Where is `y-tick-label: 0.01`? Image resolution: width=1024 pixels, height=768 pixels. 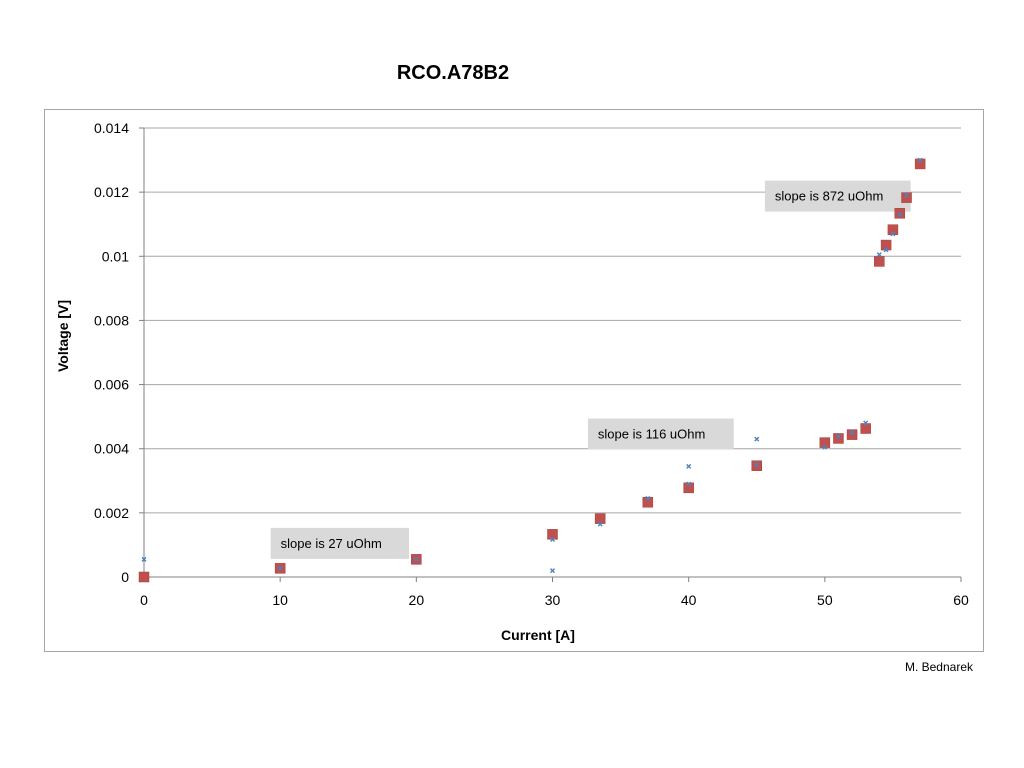
y-tick-label: 0.01 is located at coordinates (115, 256).